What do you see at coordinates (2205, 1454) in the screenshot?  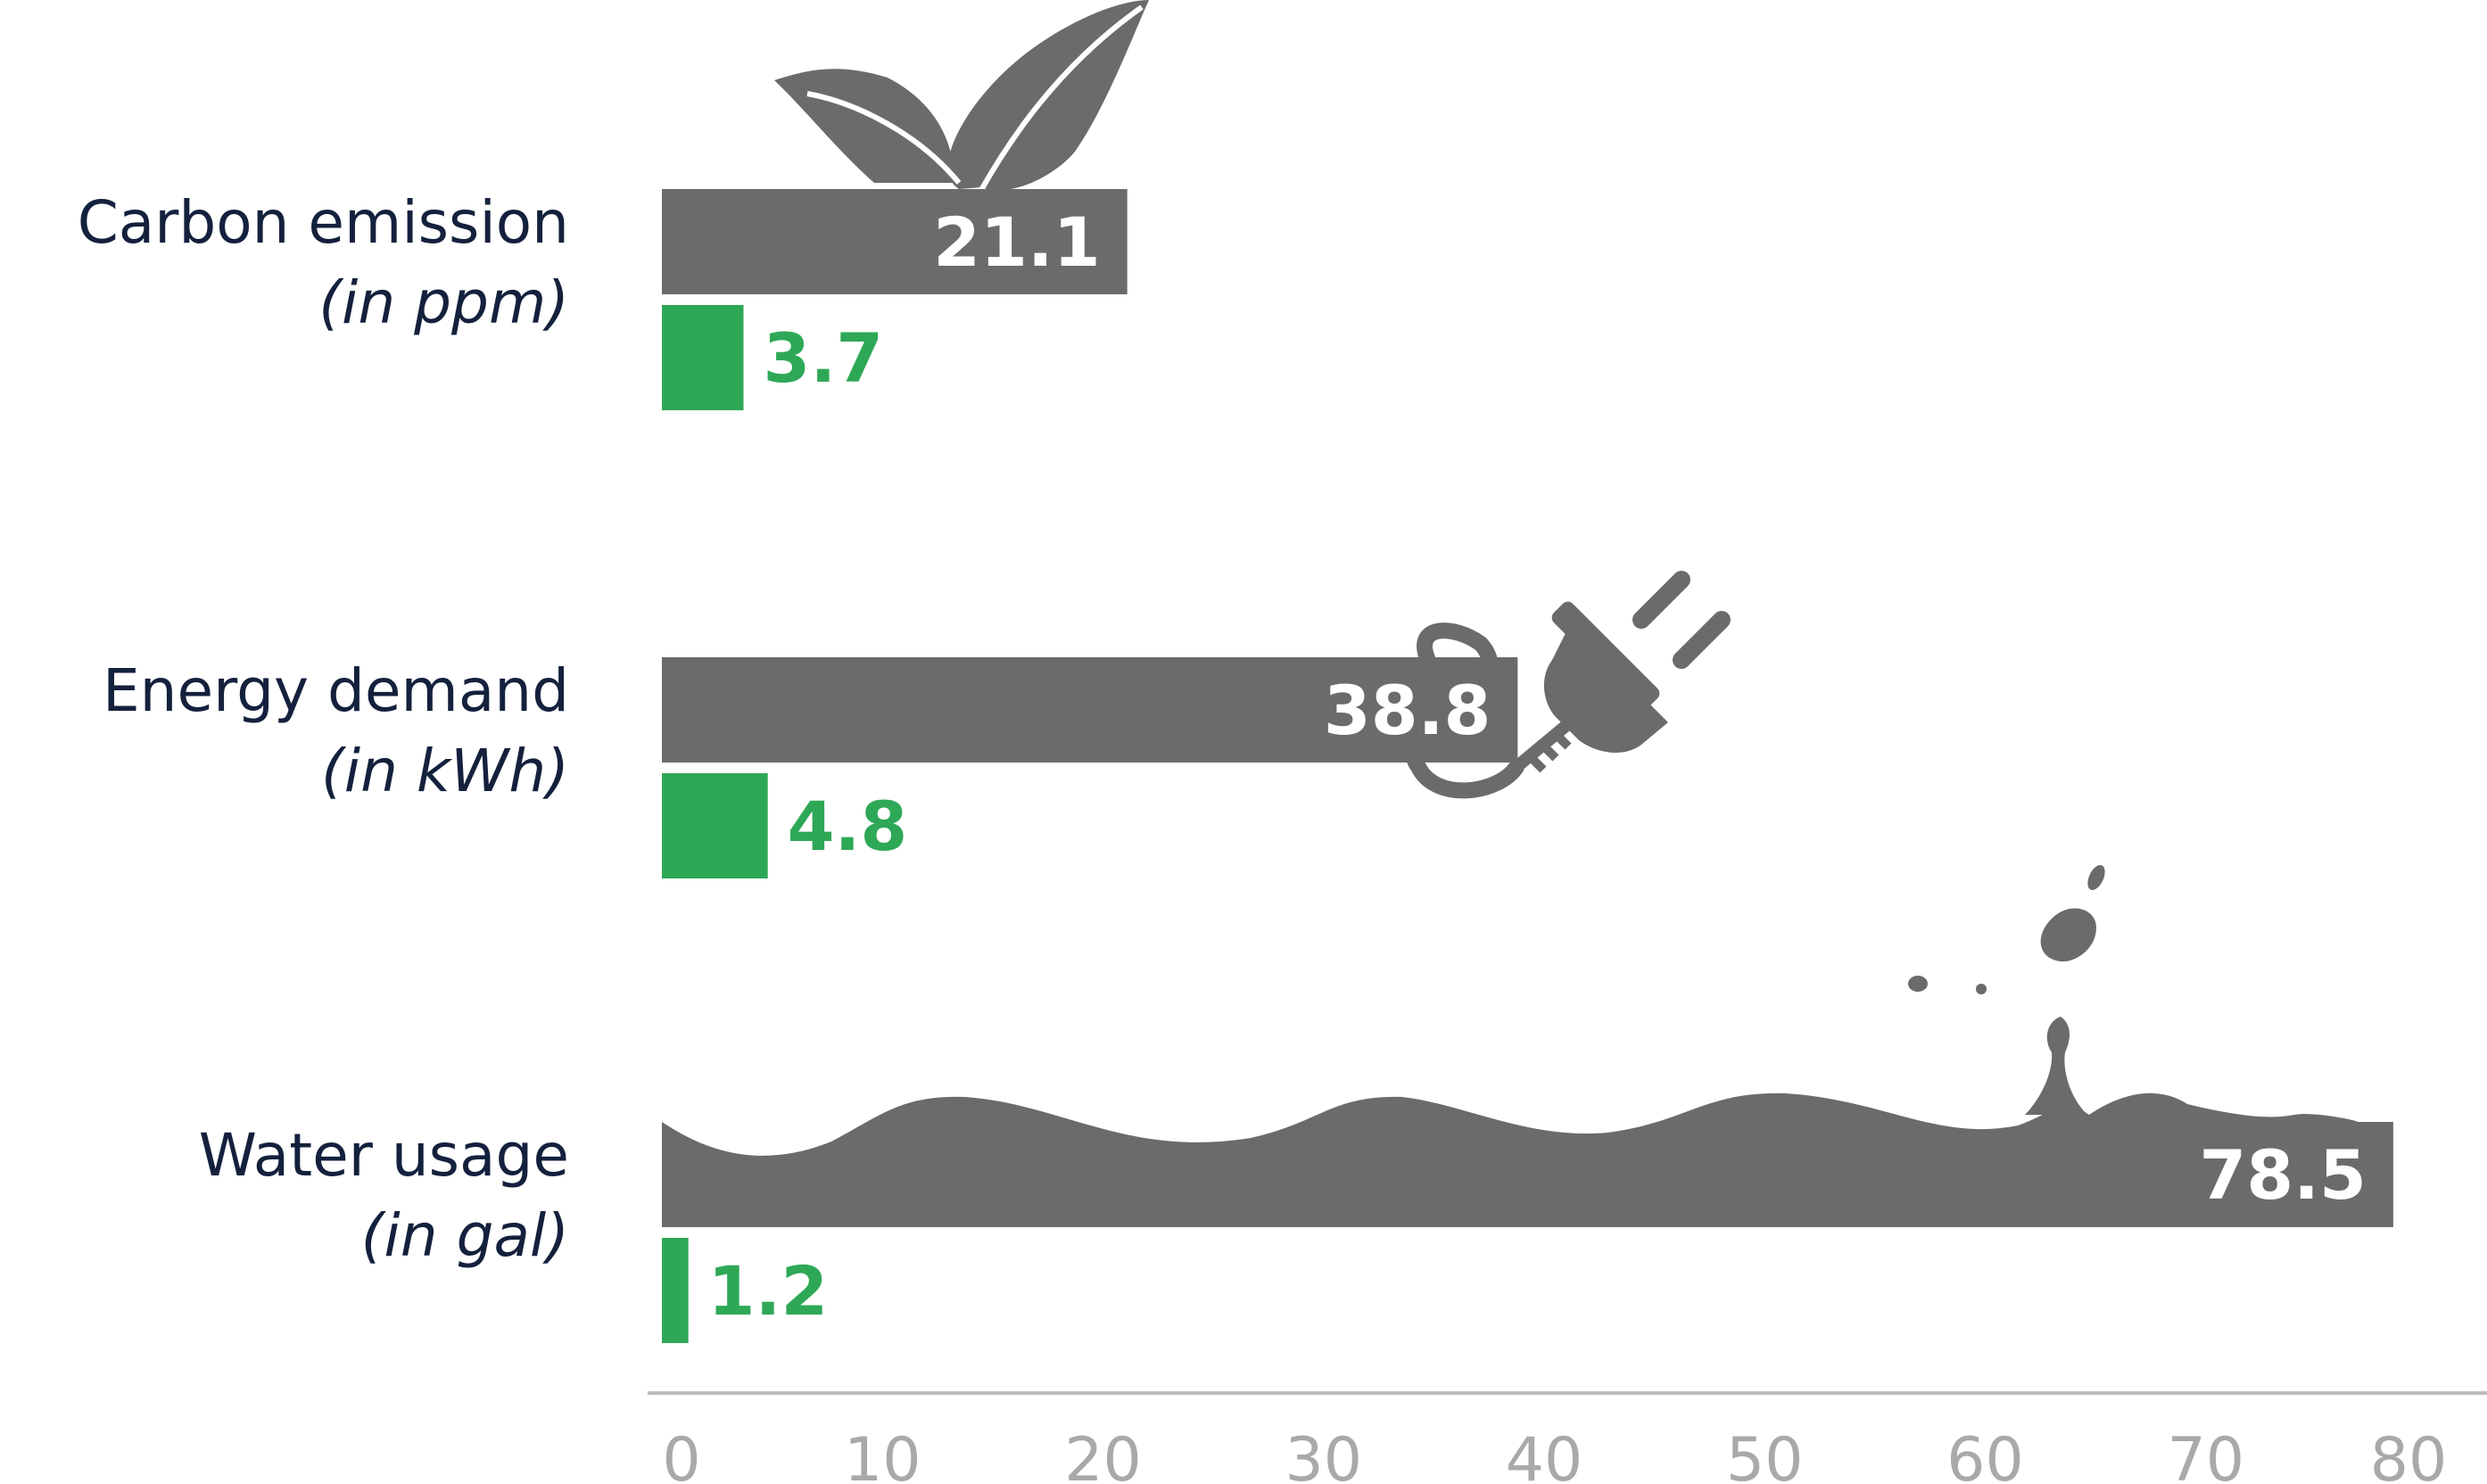 I see `x-tick-label: 70` at bounding box center [2205, 1454].